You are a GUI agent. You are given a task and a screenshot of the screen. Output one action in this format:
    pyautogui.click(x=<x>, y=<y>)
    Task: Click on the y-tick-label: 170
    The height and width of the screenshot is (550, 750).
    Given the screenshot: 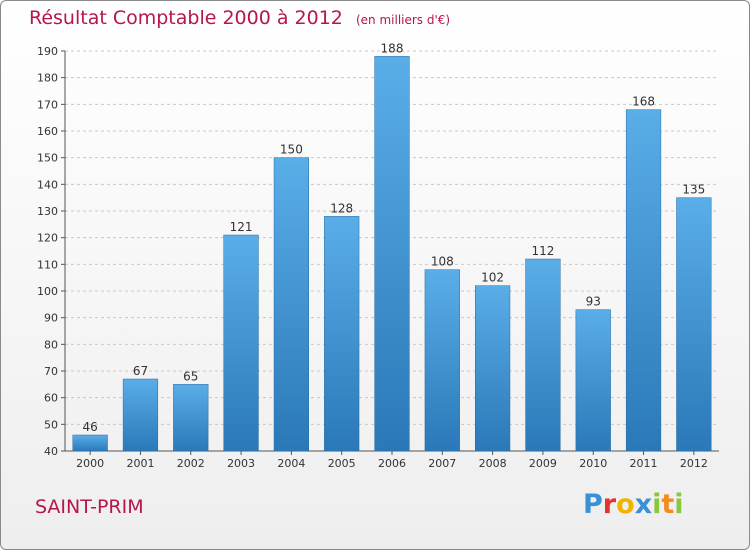 What is the action you would take?
    pyautogui.click(x=47, y=104)
    